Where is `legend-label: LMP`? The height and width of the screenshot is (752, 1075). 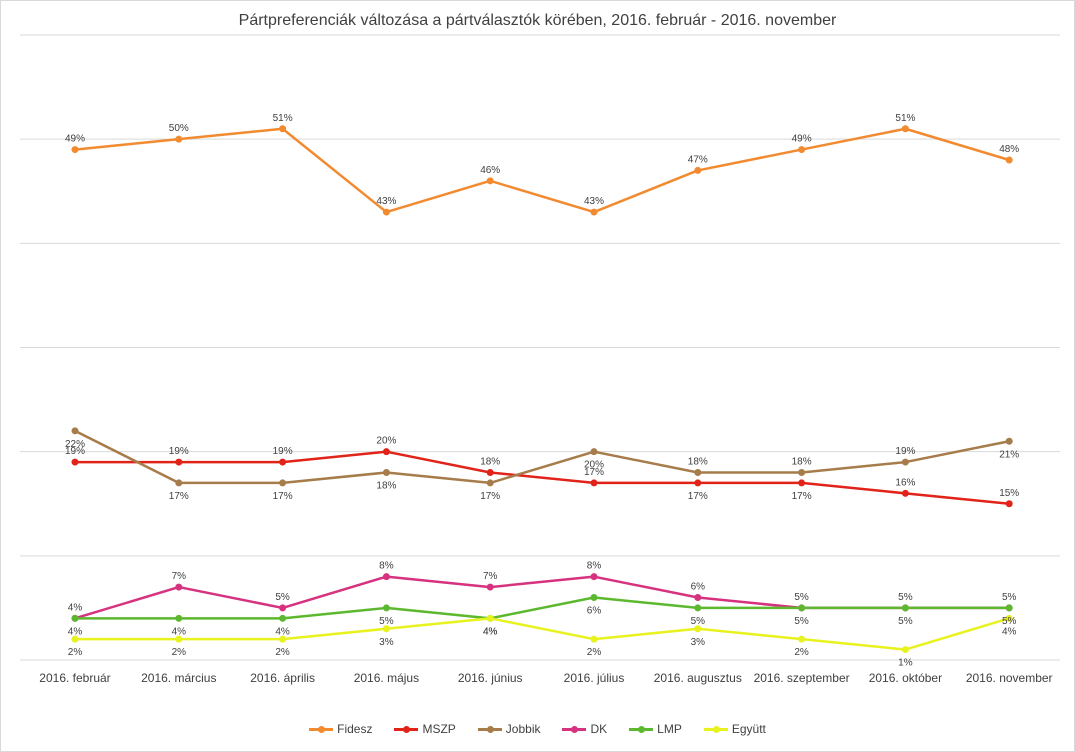
legend-label: LMP is located at coordinates (669, 729).